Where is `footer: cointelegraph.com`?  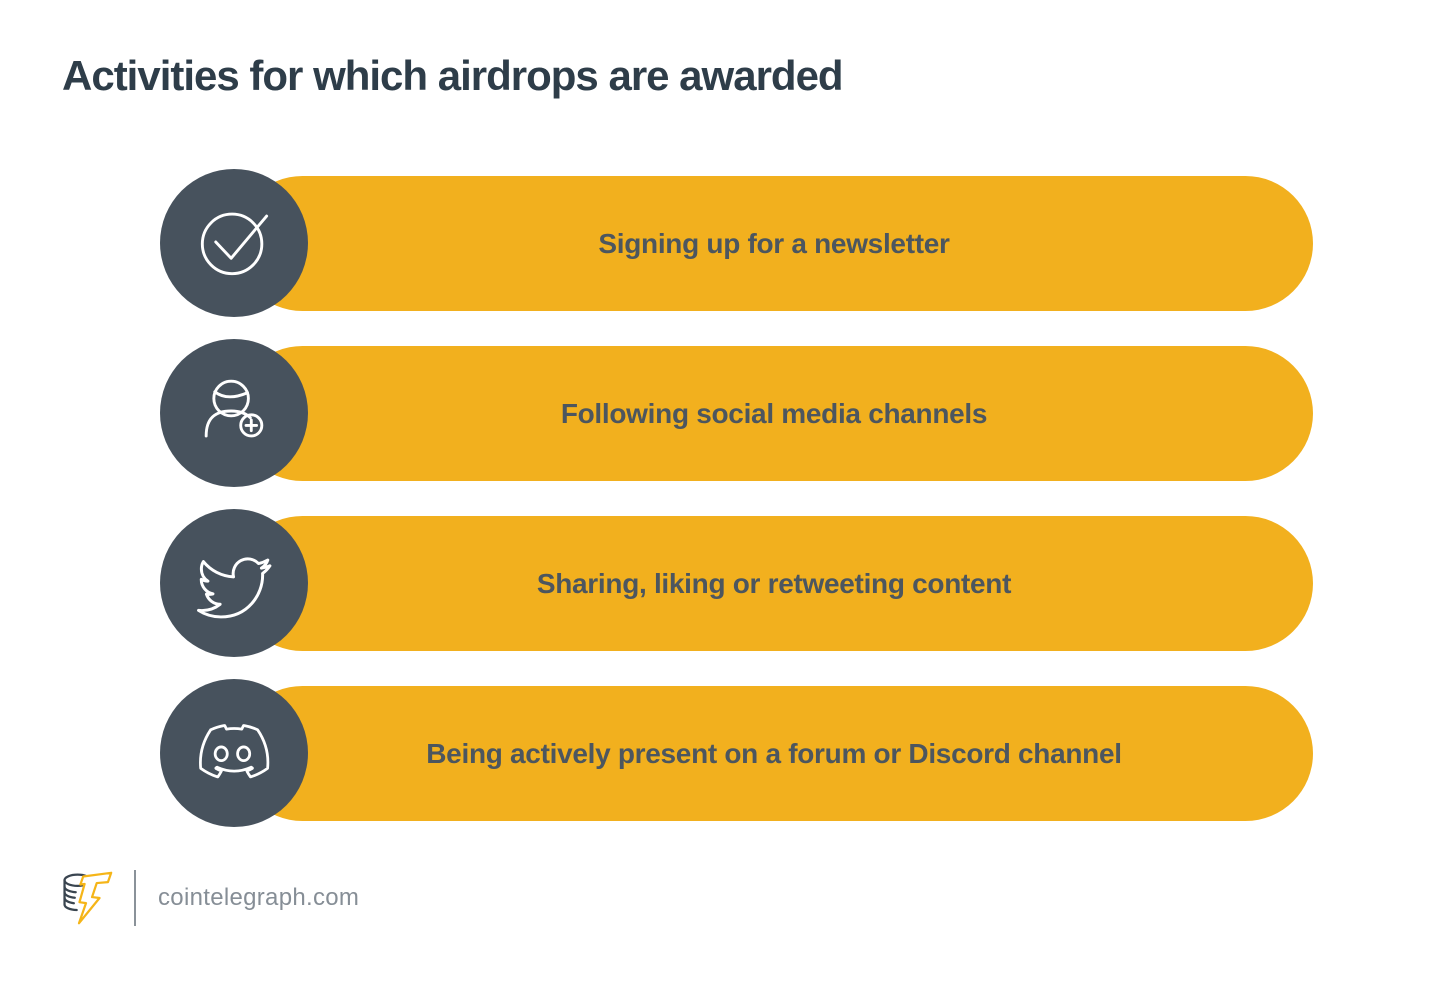
footer: cointelegraph.com is located at coordinates (208, 898).